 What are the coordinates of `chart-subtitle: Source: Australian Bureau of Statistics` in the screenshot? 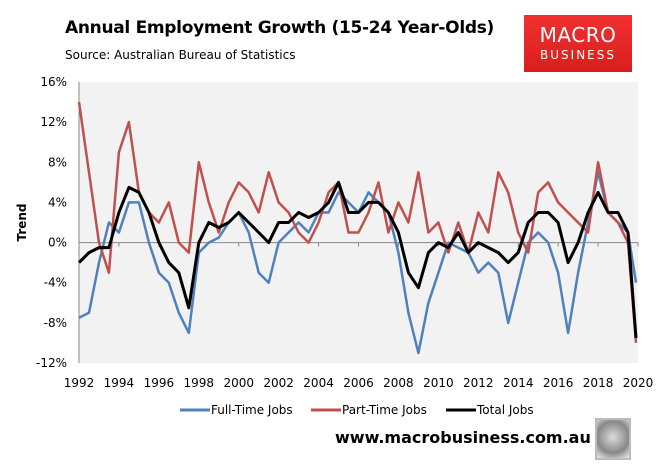 It's located at (180, 55).